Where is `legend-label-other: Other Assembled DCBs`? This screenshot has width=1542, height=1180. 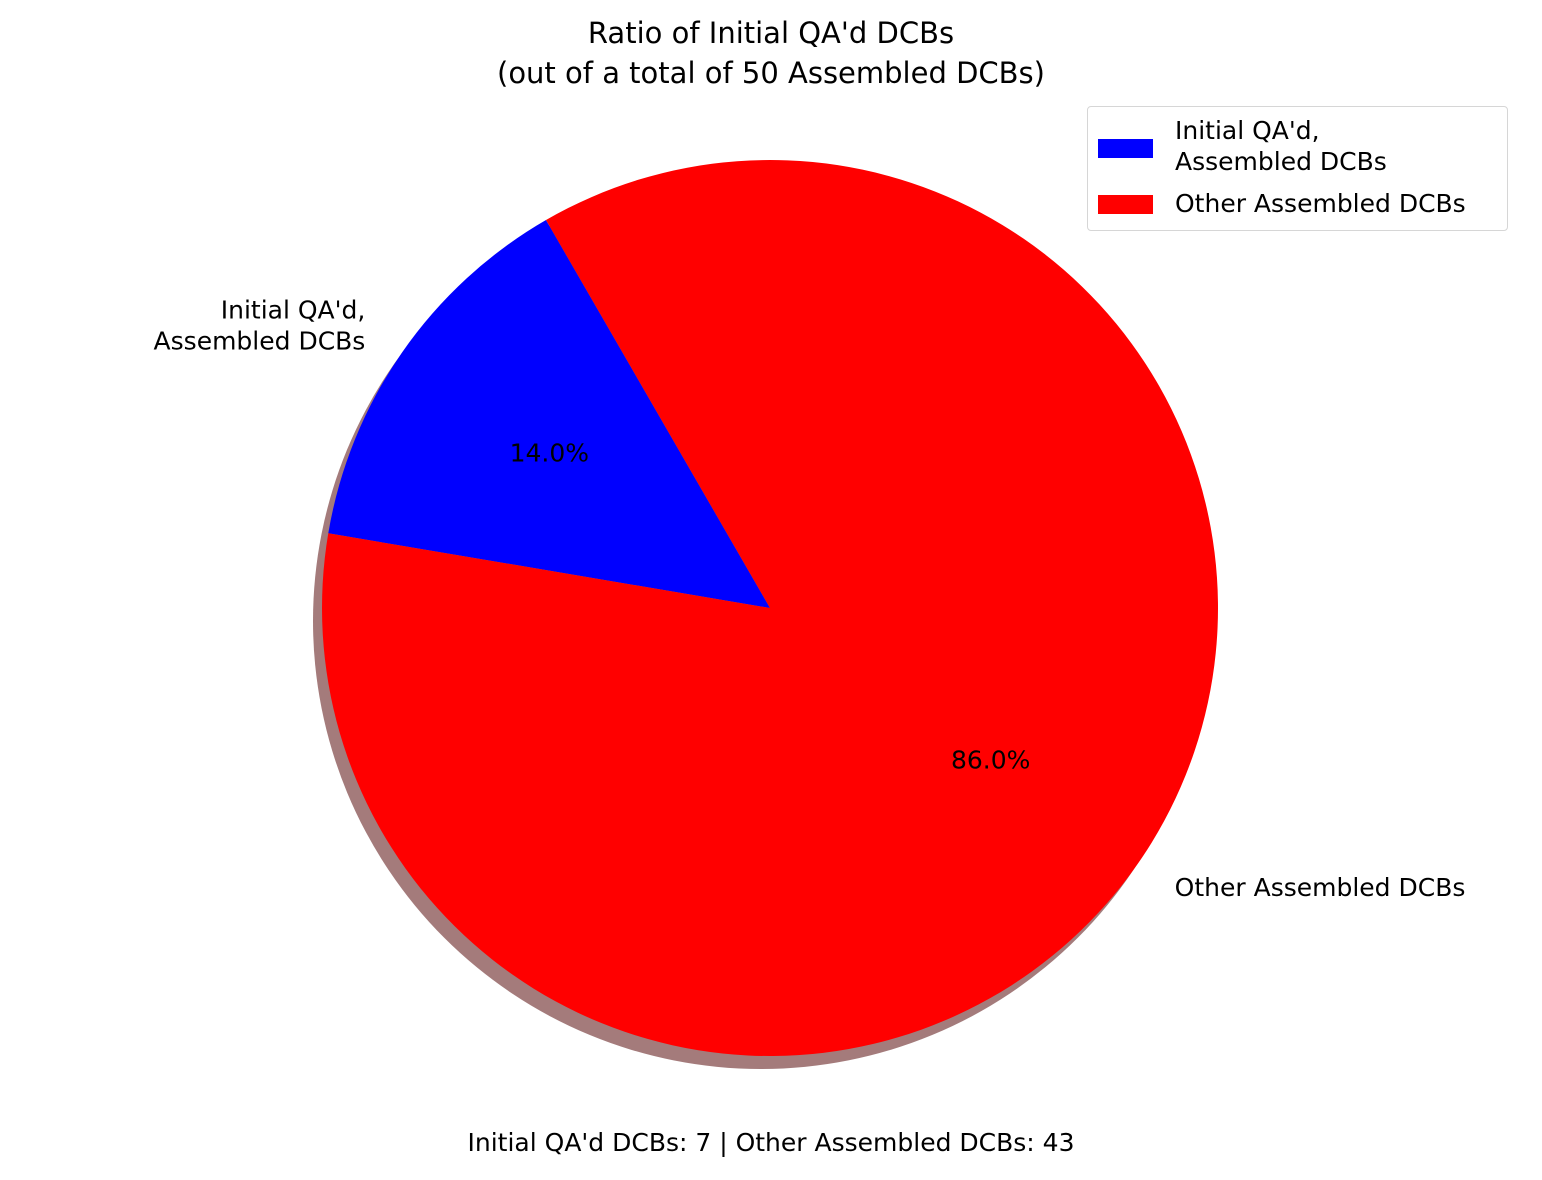 legend-label-other: Other Assembled DCBs is located at coordinates (1320, 203).